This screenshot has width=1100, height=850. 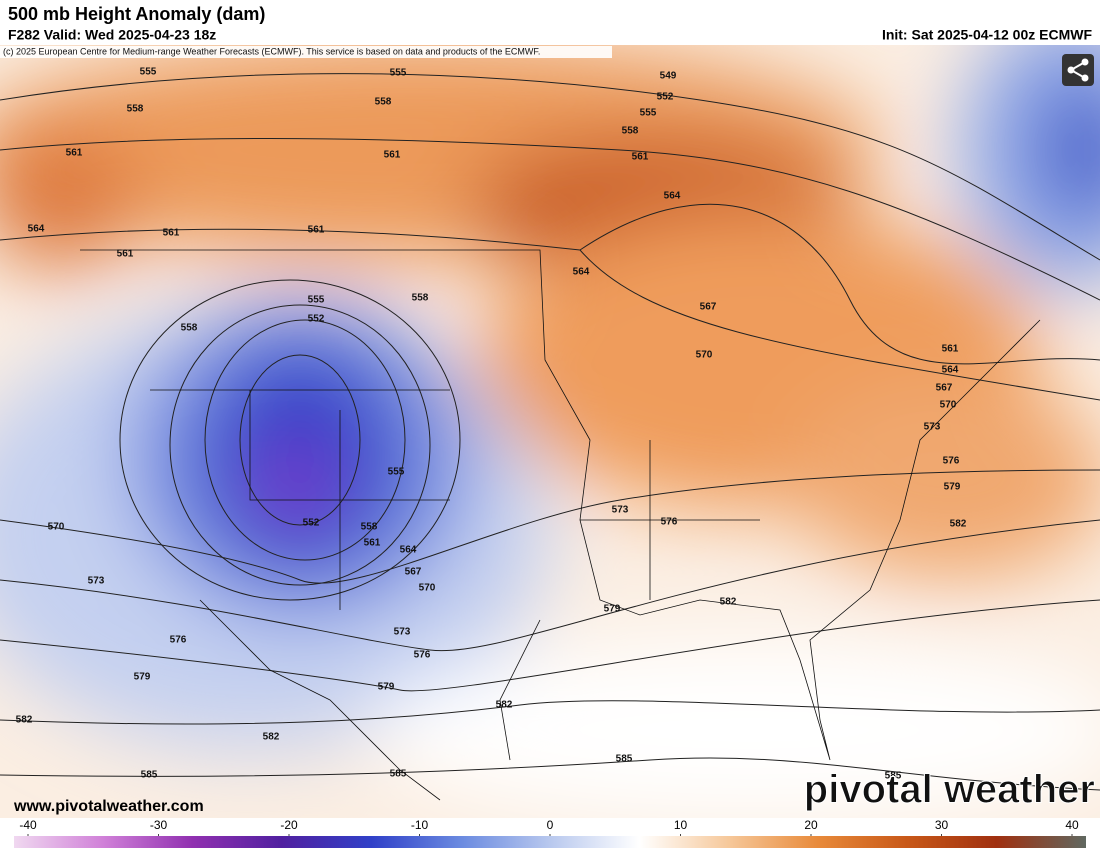 I want to click on site-url: www.pivotalweather.com, so click(x=108, y=806).